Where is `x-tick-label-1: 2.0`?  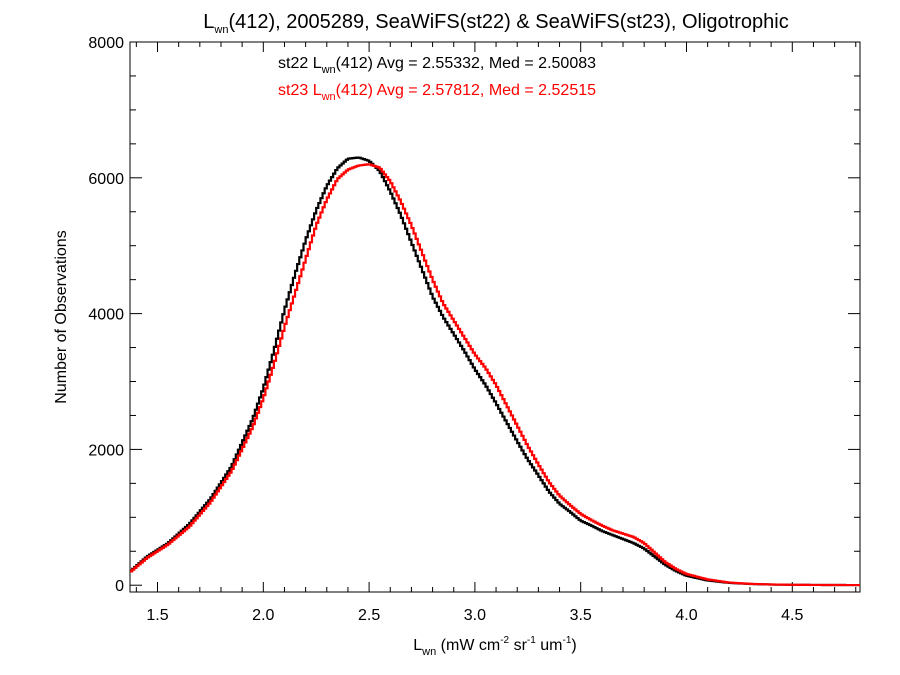 x-tick-label-1: 2.0 is located at coordinates (263, 615).